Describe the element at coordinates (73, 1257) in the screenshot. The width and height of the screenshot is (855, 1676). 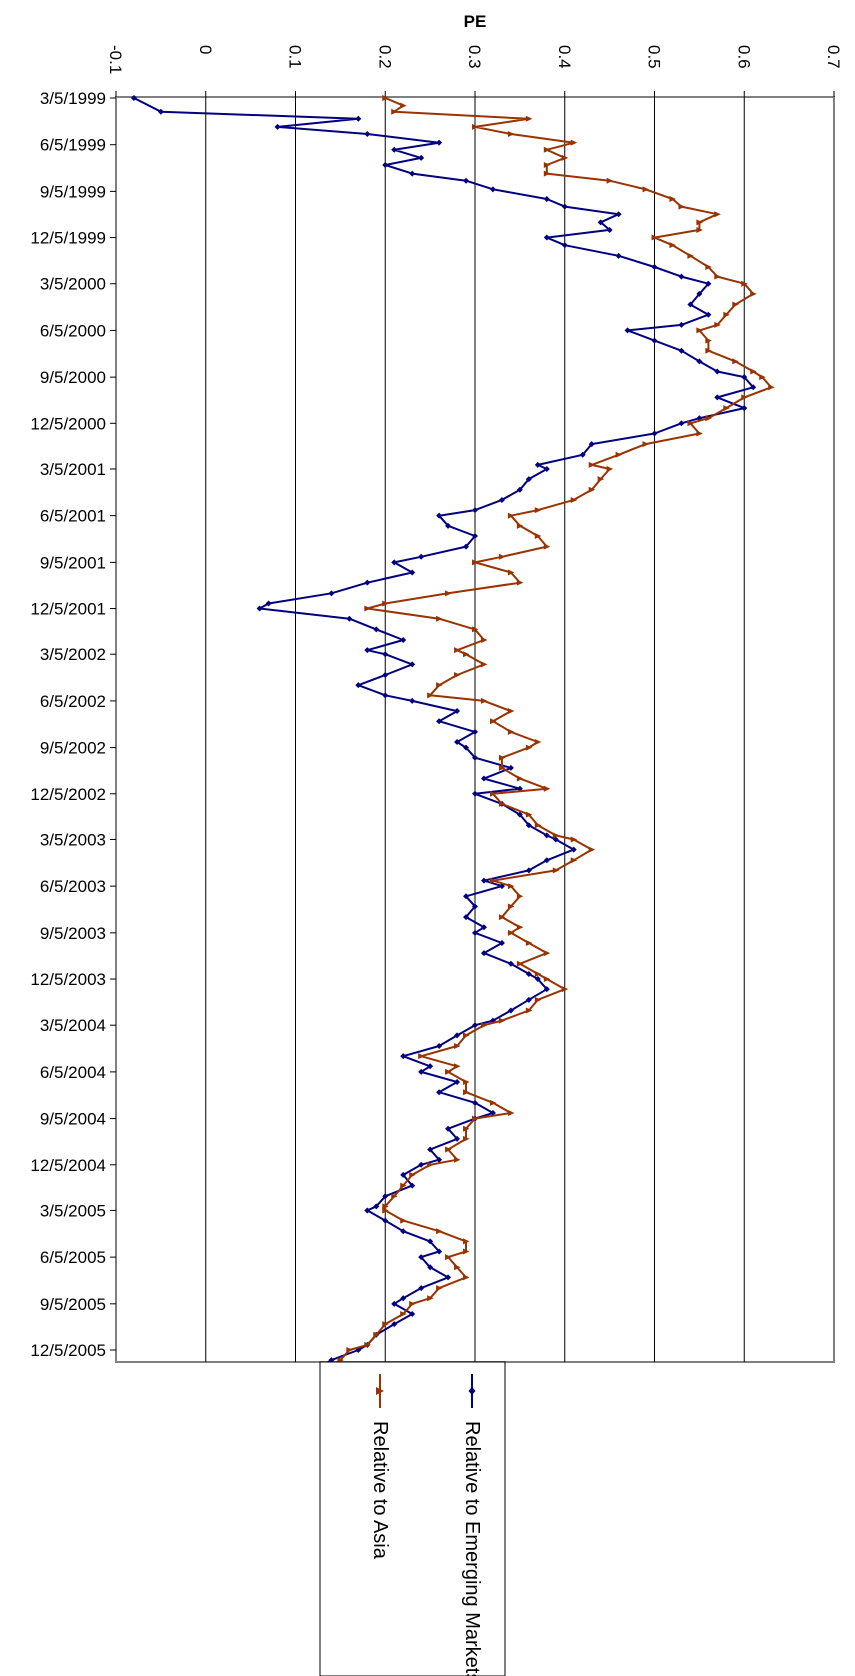
I see `date-tick-label: 6/5/2005` at that location.